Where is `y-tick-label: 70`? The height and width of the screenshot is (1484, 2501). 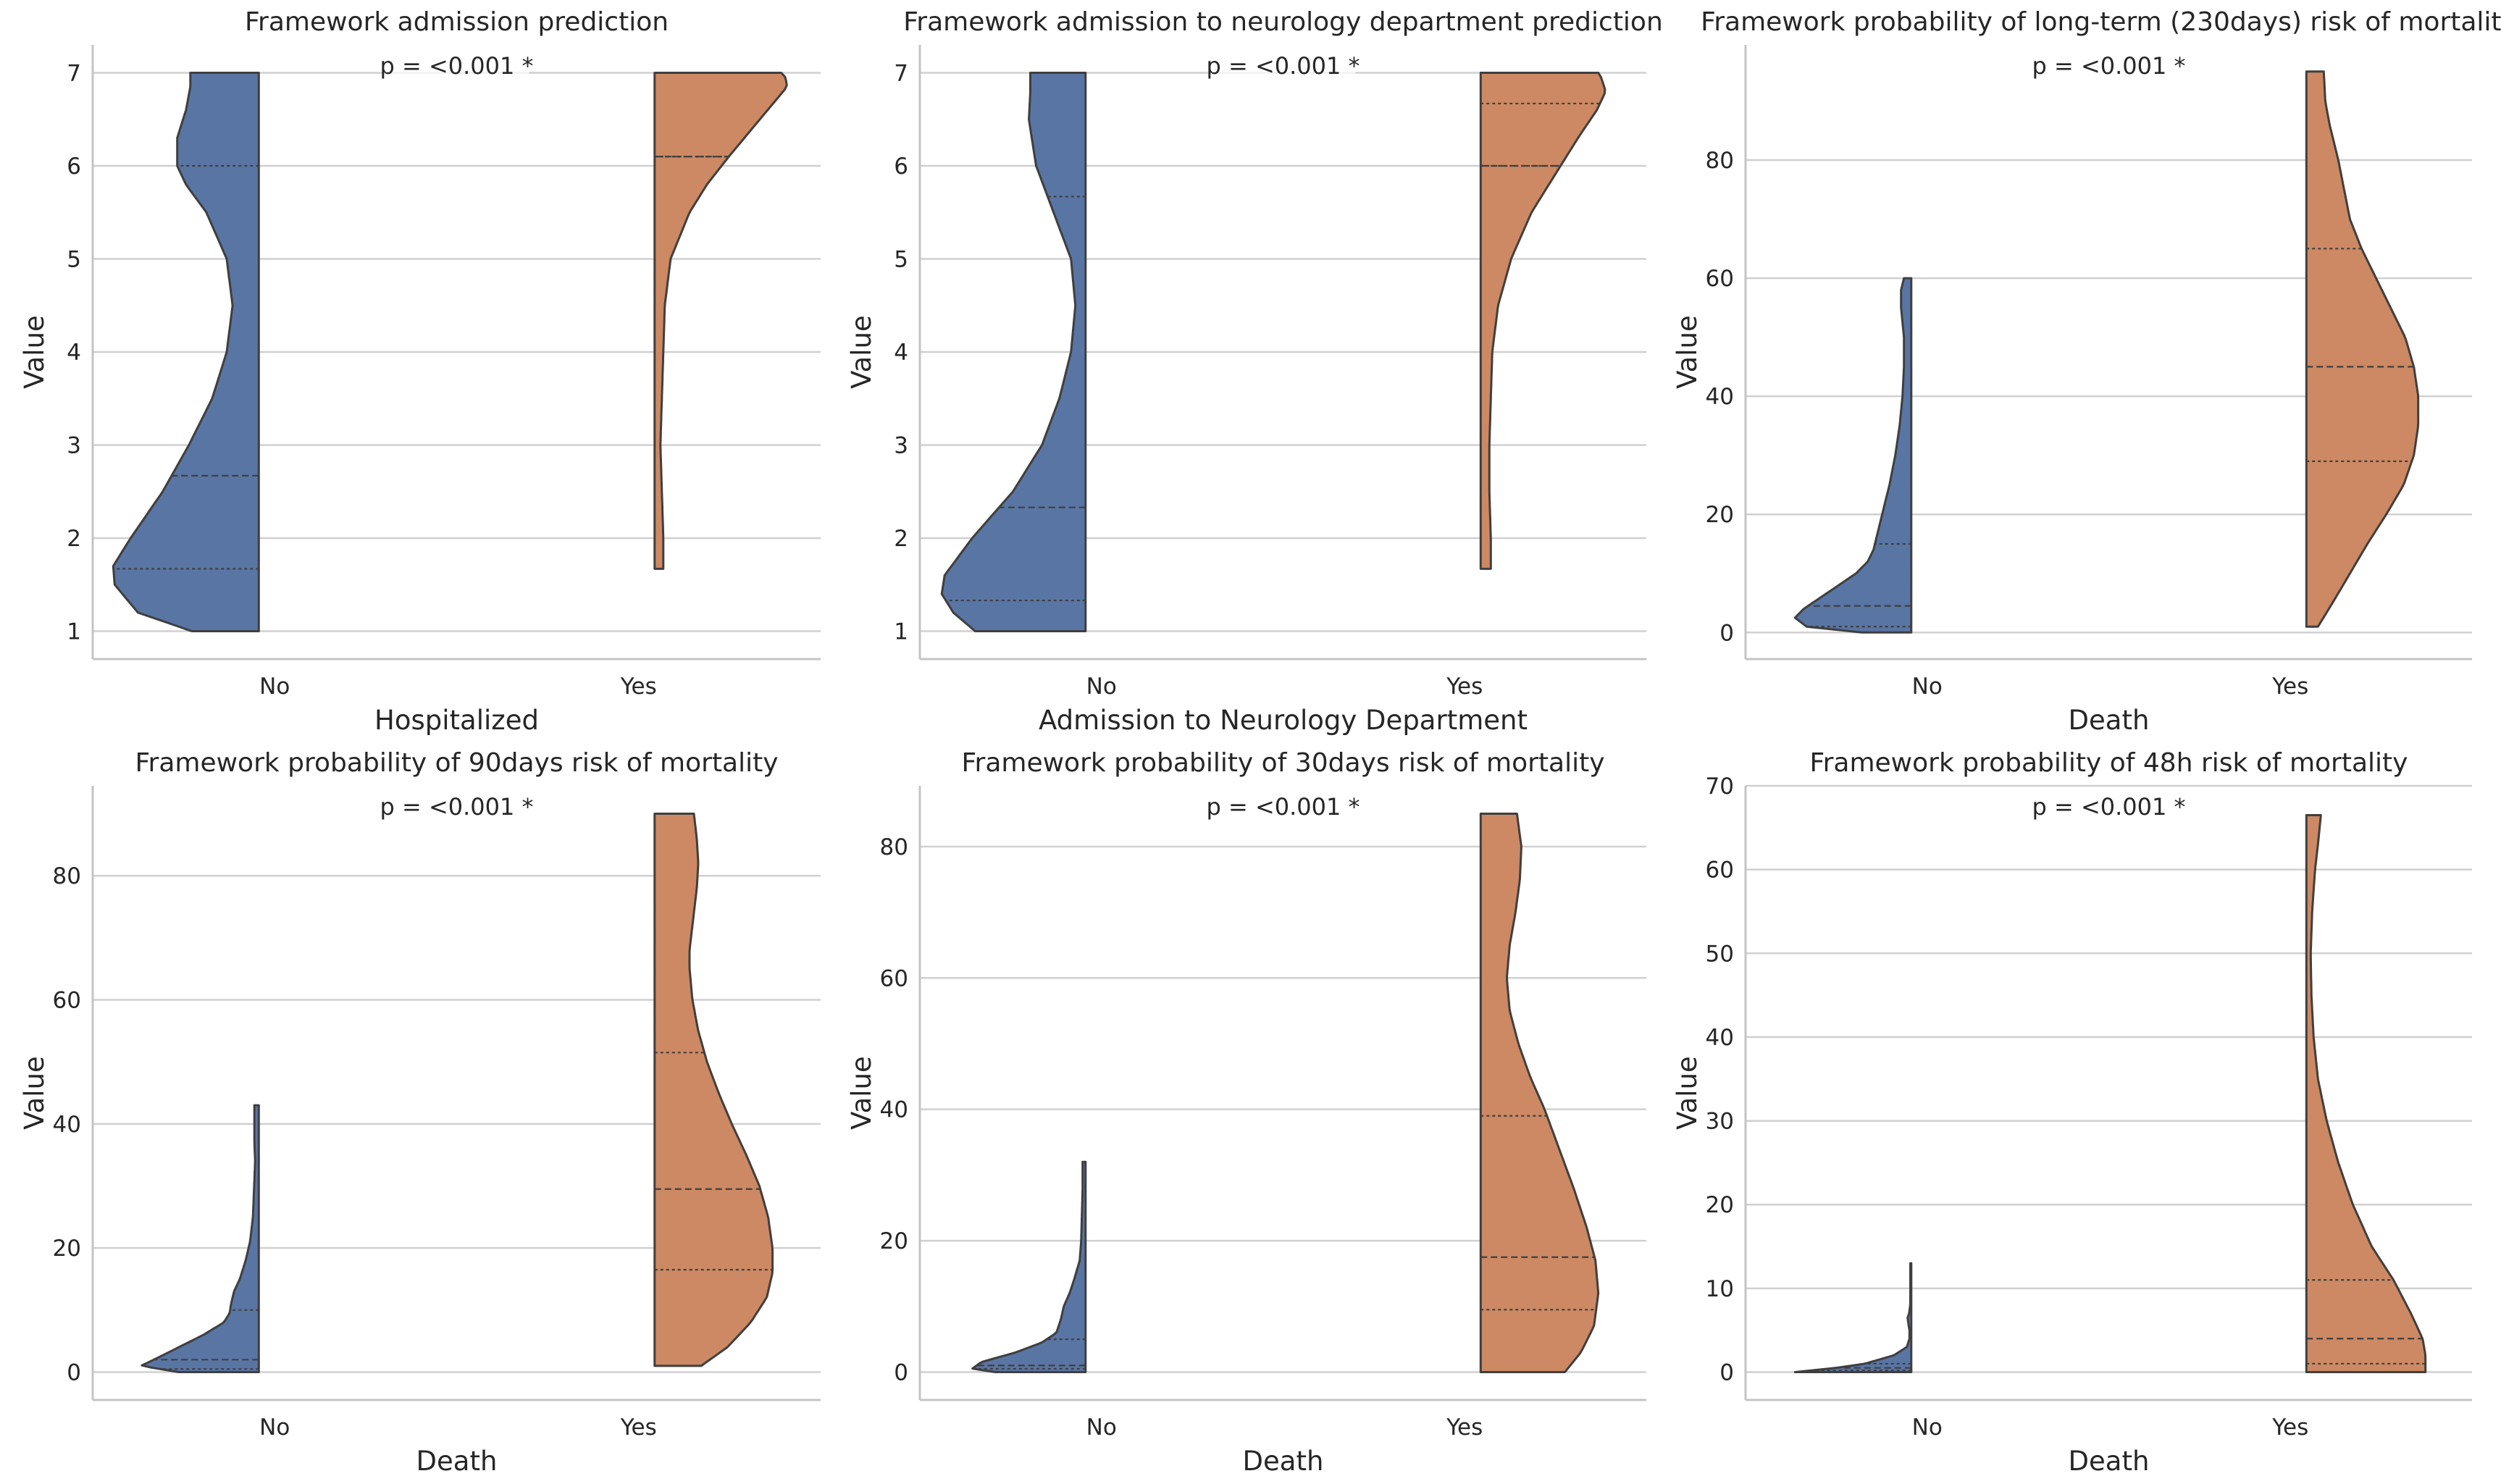
y-tick-label: 70 is located at coordinates (1720, 787).